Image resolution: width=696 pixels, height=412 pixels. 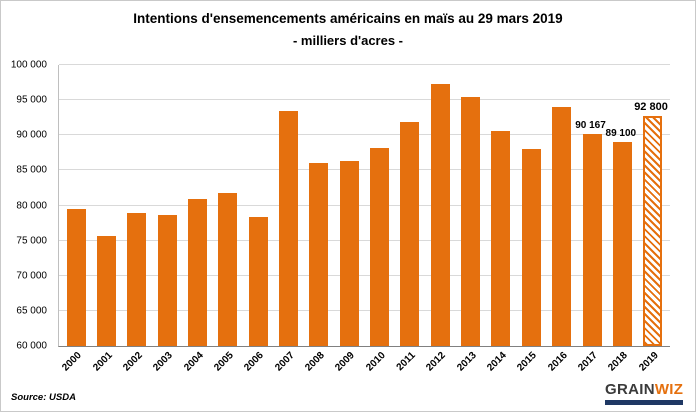 What do you see at coordinates (622, 243) in the screenshot?
I see `bar-2018` at bounding box center [622, 243].